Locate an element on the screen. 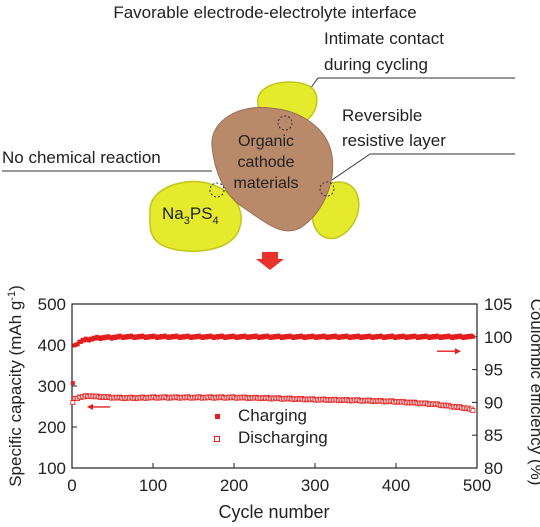  y-axis-left-label-main: Specific capacity (mAh g is located at coordinates (15, 394).